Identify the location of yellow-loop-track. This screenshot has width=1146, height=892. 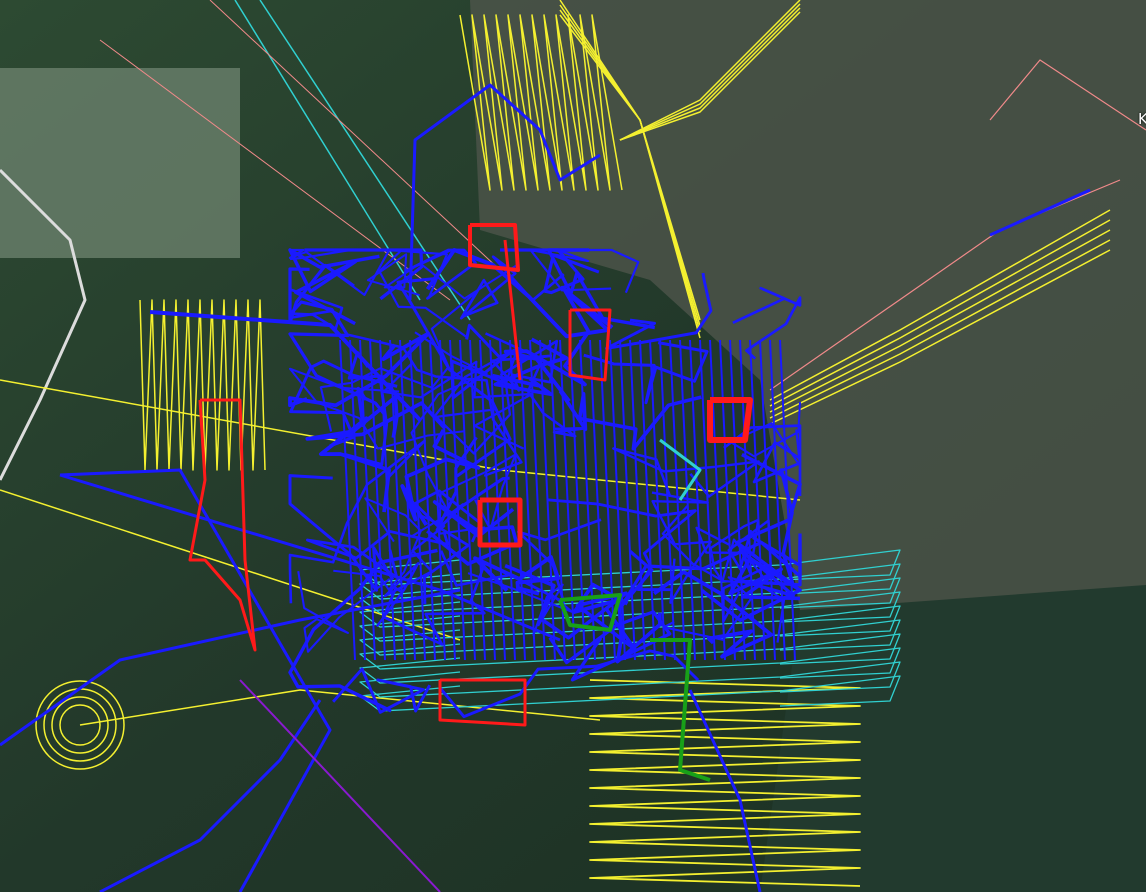
(80, 725).